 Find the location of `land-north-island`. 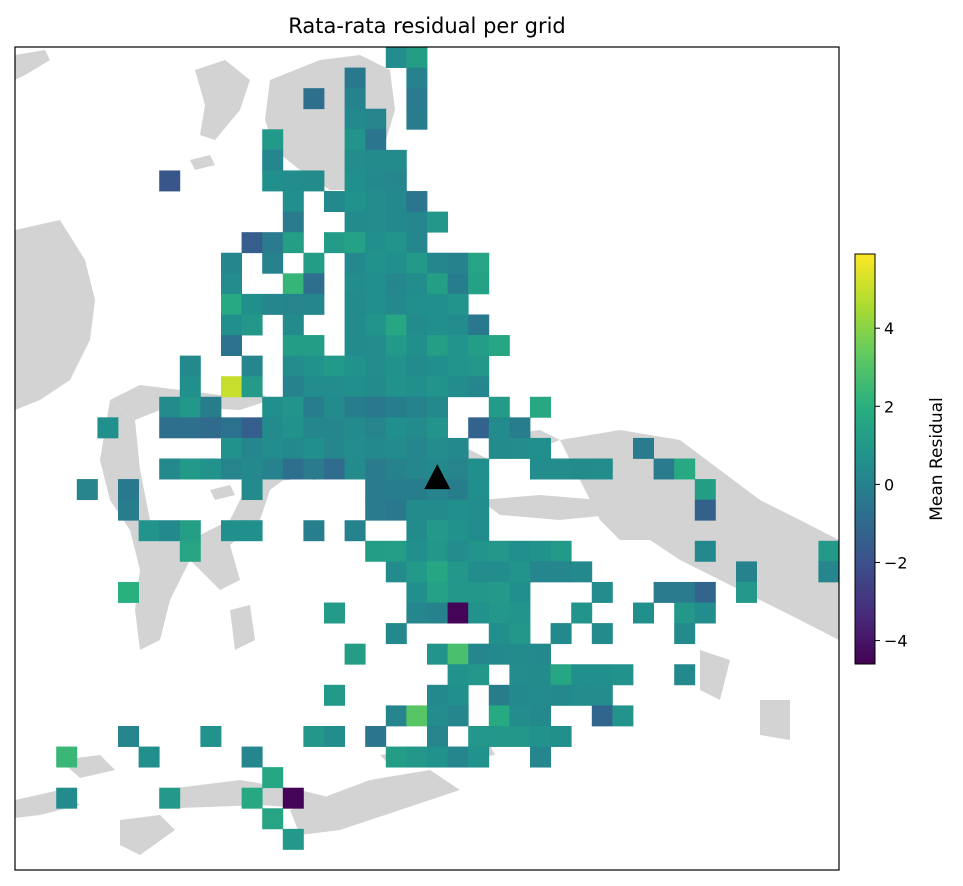

land-north-island is located at coordinates (32, 65).